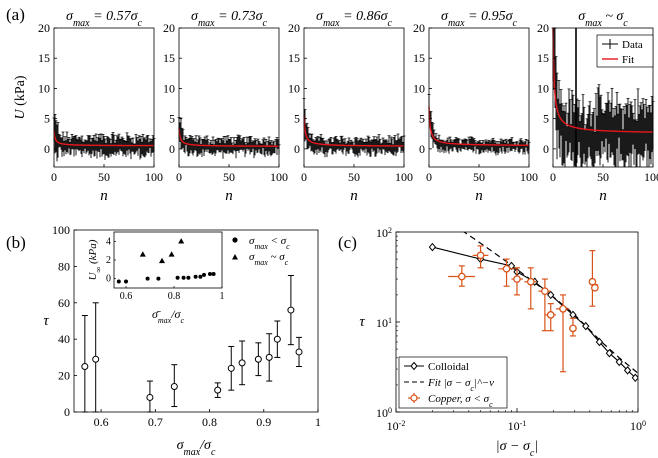  I want to click on y-tick-label: 80, so click(64, 266).